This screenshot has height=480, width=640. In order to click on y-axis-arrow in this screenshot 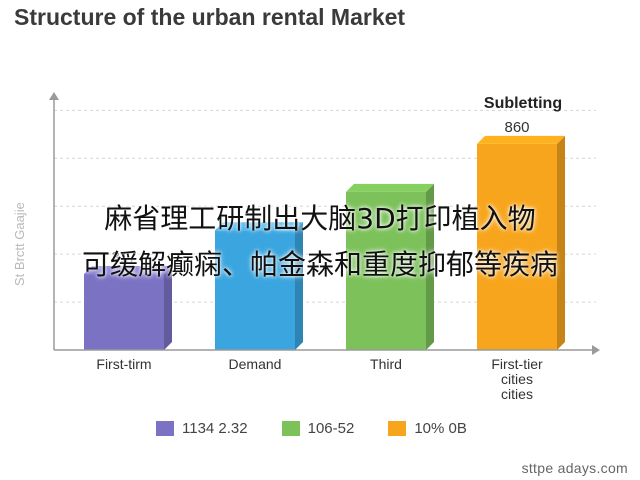, I will do `click(54, 96)`.